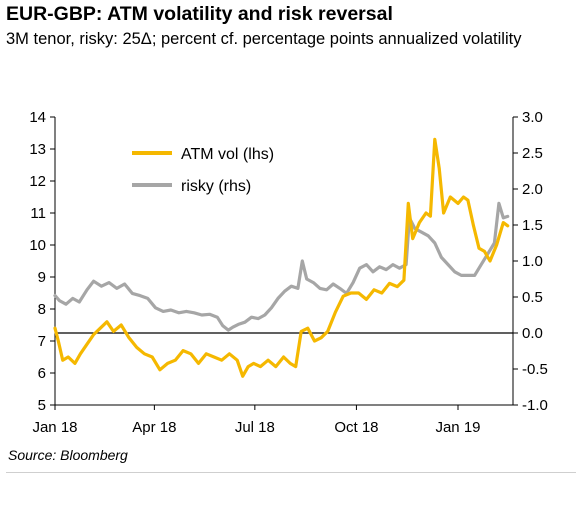  What do you see at coordinates (535, 369) in the screenshot?
I see `right-tick-label: -0.5` at bounding box center [535, 369].